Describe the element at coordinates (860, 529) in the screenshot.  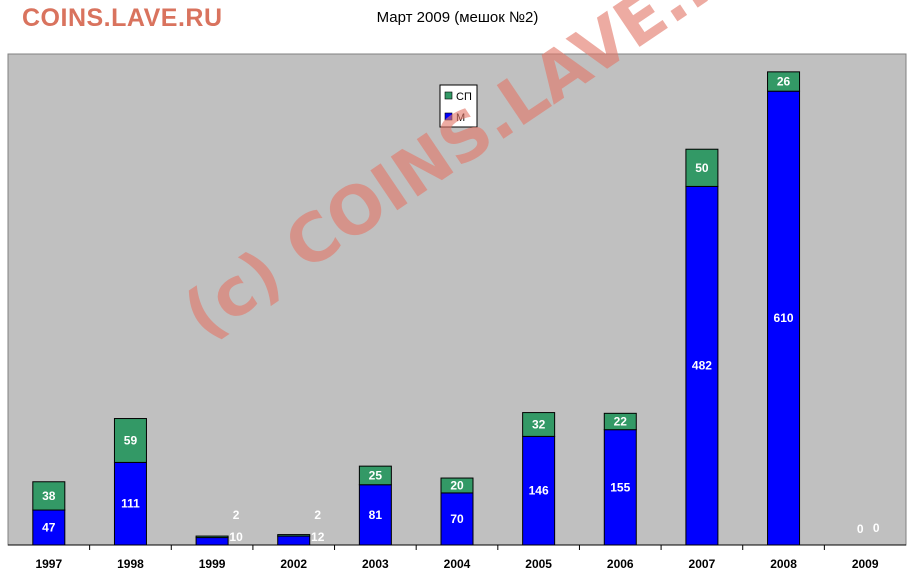
I see `data-label-m-2009: 0` at that location.